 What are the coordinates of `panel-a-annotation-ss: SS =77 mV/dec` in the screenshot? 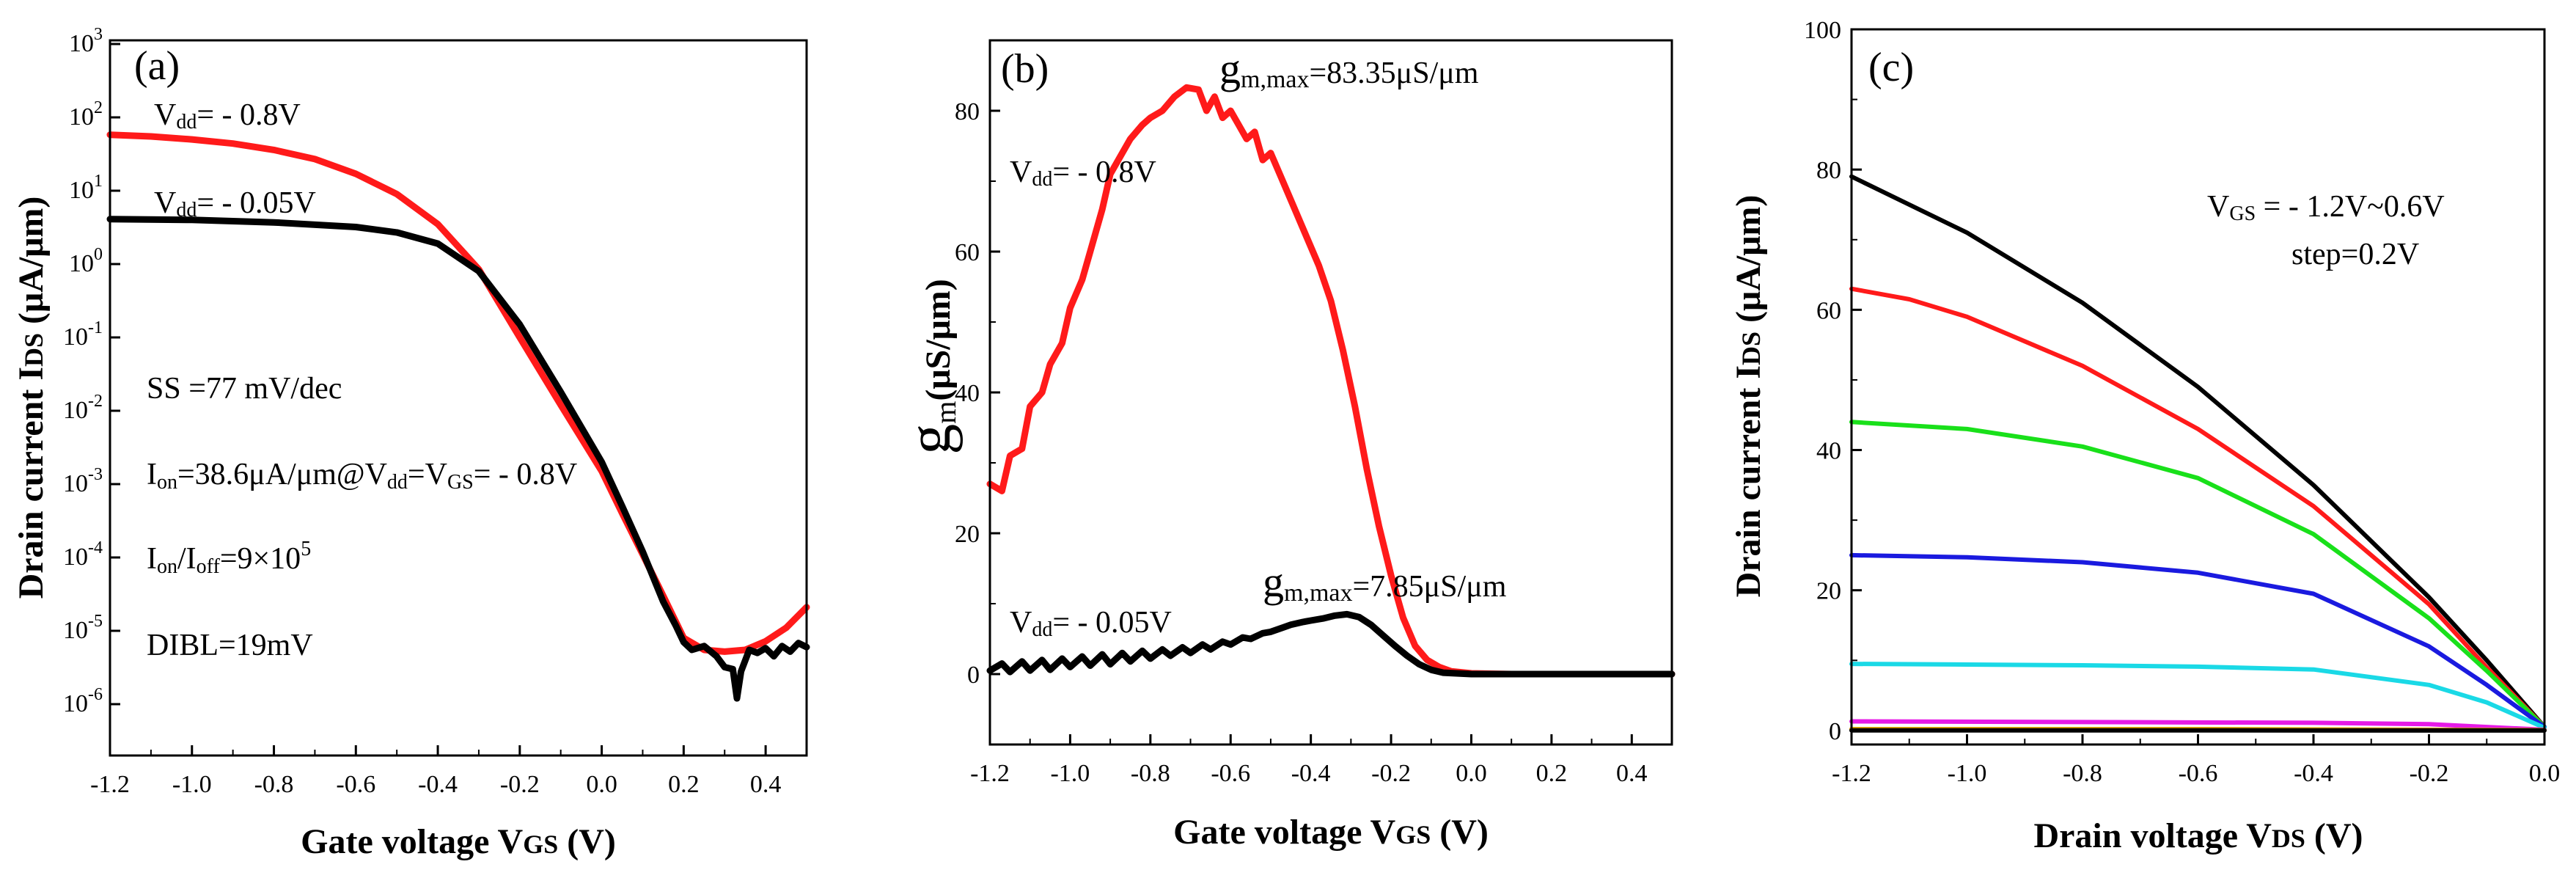 It's located at (245, 389).